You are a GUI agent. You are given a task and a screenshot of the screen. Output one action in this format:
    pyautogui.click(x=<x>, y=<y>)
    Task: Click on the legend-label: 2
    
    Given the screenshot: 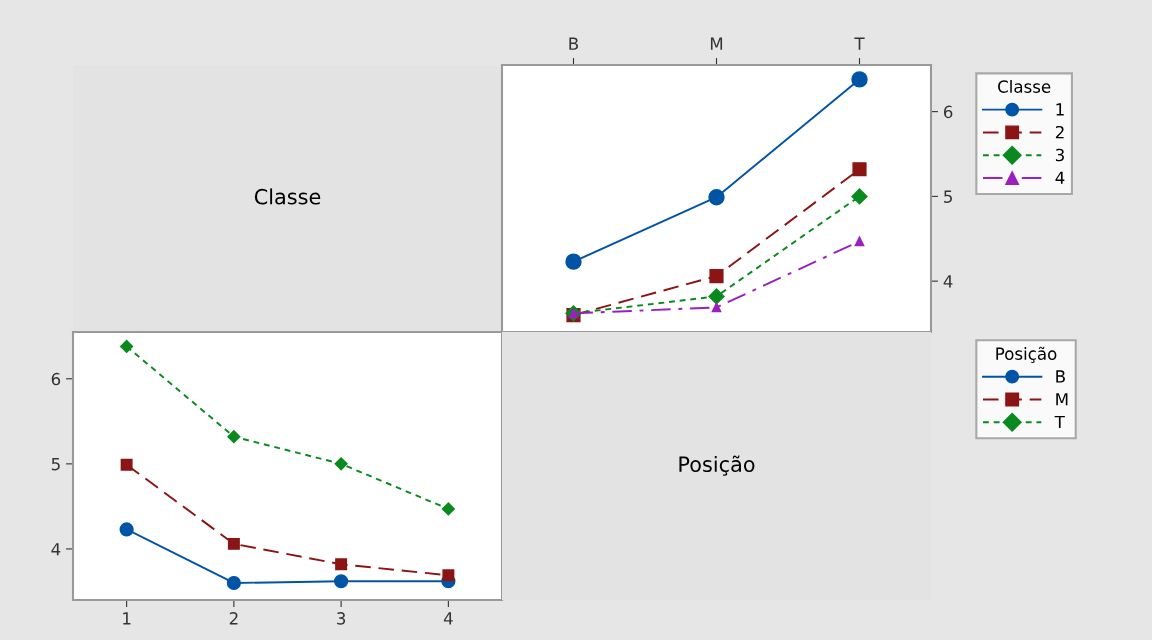 What is the action you would take?
    pyautogui.click(x=1059, y=132)
    